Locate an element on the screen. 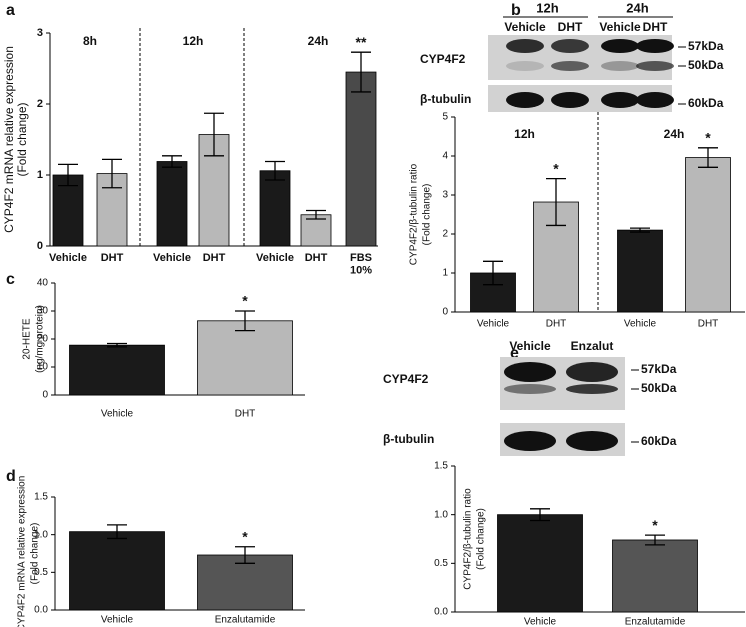  y-tick-label: 1 is located at coordinates (445, 273).